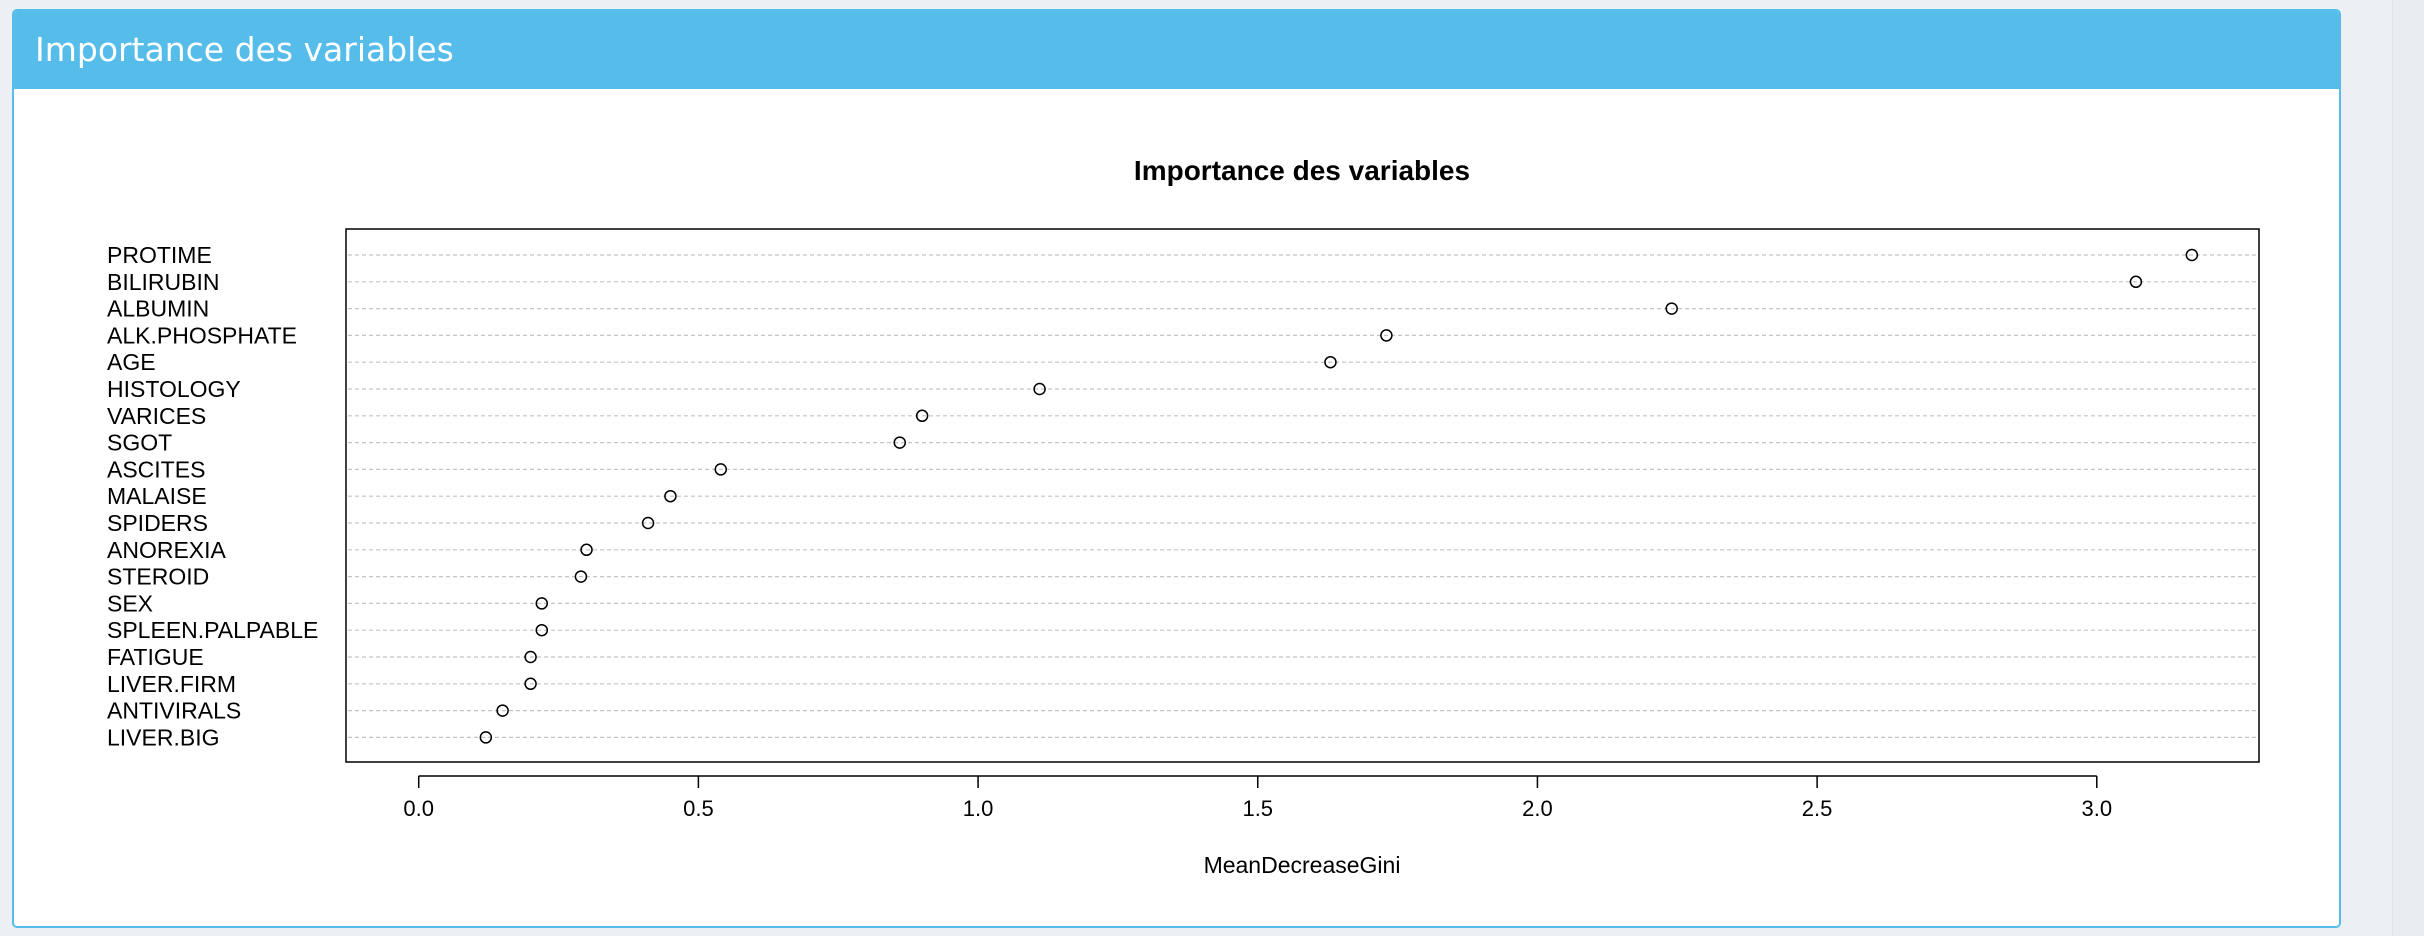  Describe the element at coordinates (139, 443) in the screenshot. I see `y-tick-label: SGOT` at that location.